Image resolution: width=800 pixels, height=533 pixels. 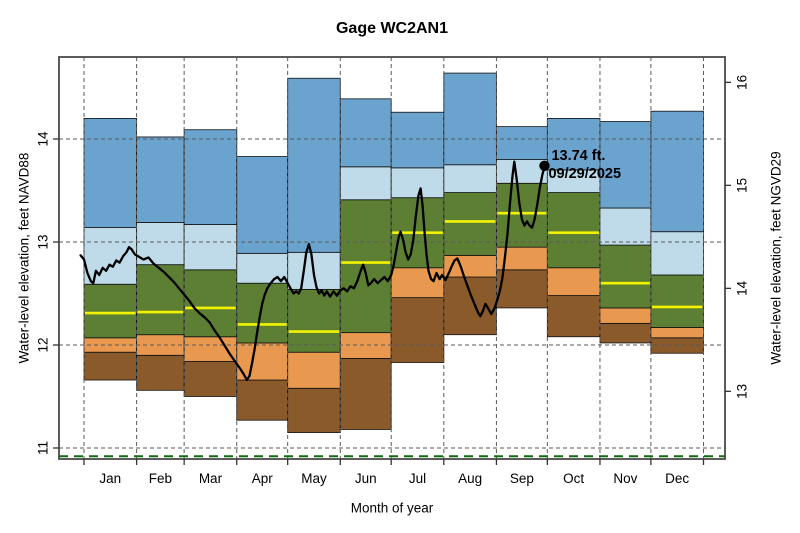 What do you see at coordinates (625, 165) in the screenshot?
I see `band-p90-max-Nov` at bounding box center [625, 165].